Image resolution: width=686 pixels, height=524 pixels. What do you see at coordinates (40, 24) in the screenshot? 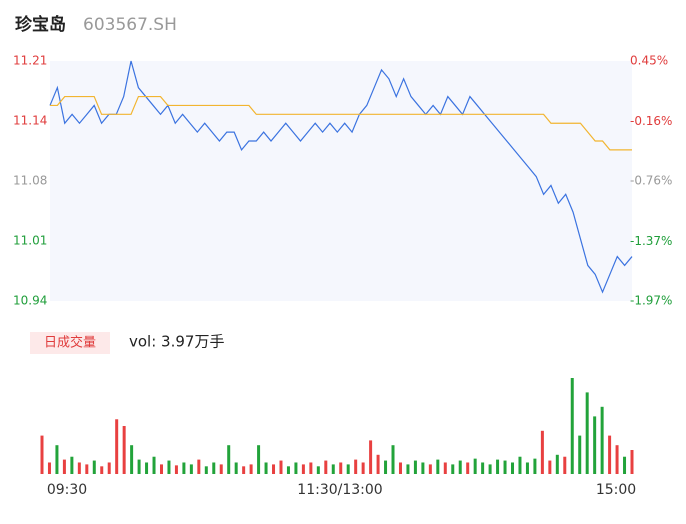
I see `stock-name: 珍宝岛` at bounding box center [40, 24].